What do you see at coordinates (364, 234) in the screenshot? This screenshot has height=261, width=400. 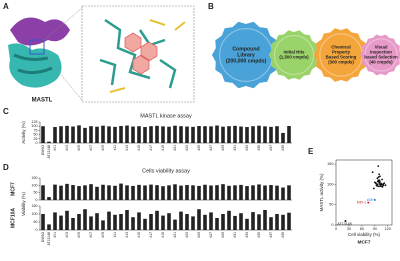 I see `x-axis-label: Cell viability (%)` at bounding box center [364, 234].